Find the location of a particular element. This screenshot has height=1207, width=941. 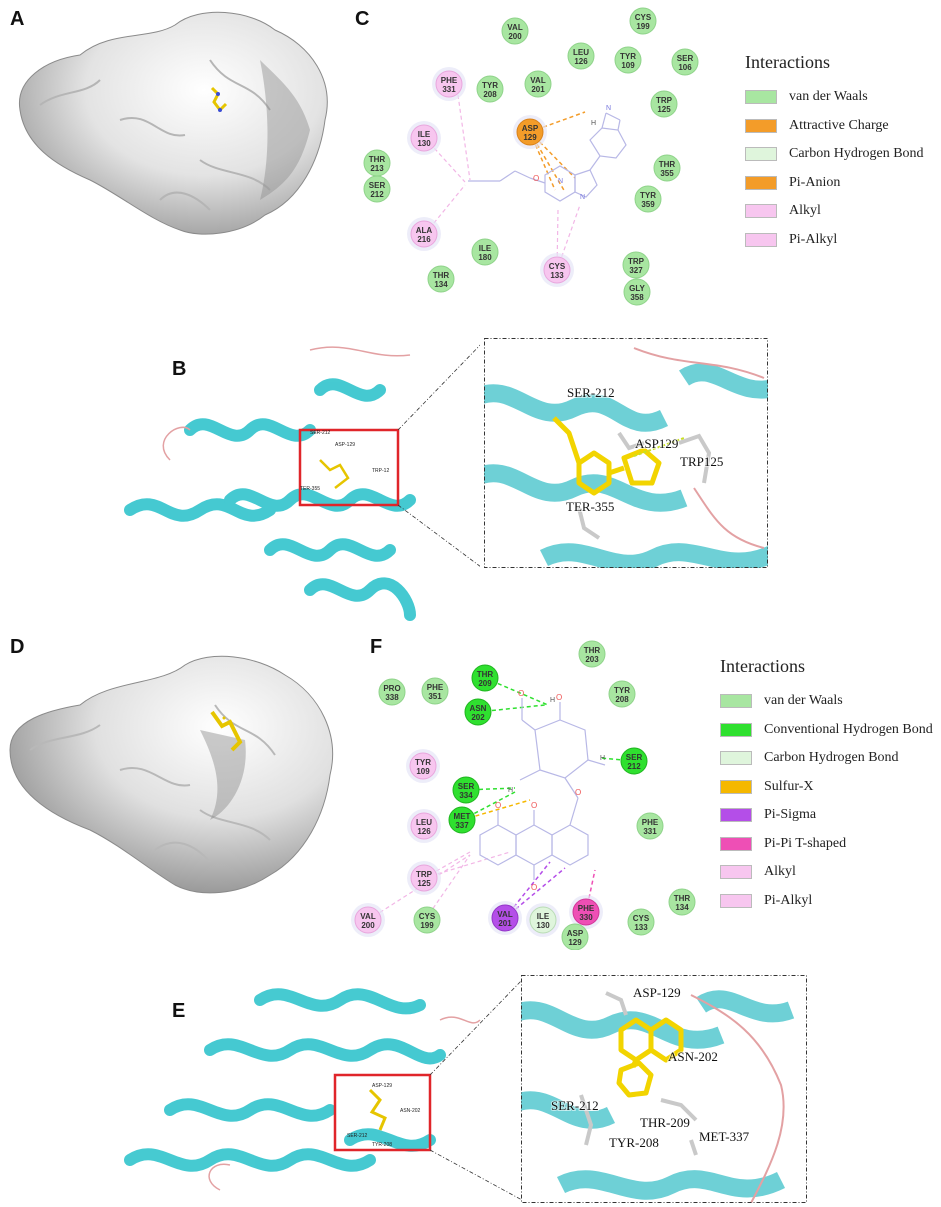

residue-number: 216 is located at coordinates (424, 239).